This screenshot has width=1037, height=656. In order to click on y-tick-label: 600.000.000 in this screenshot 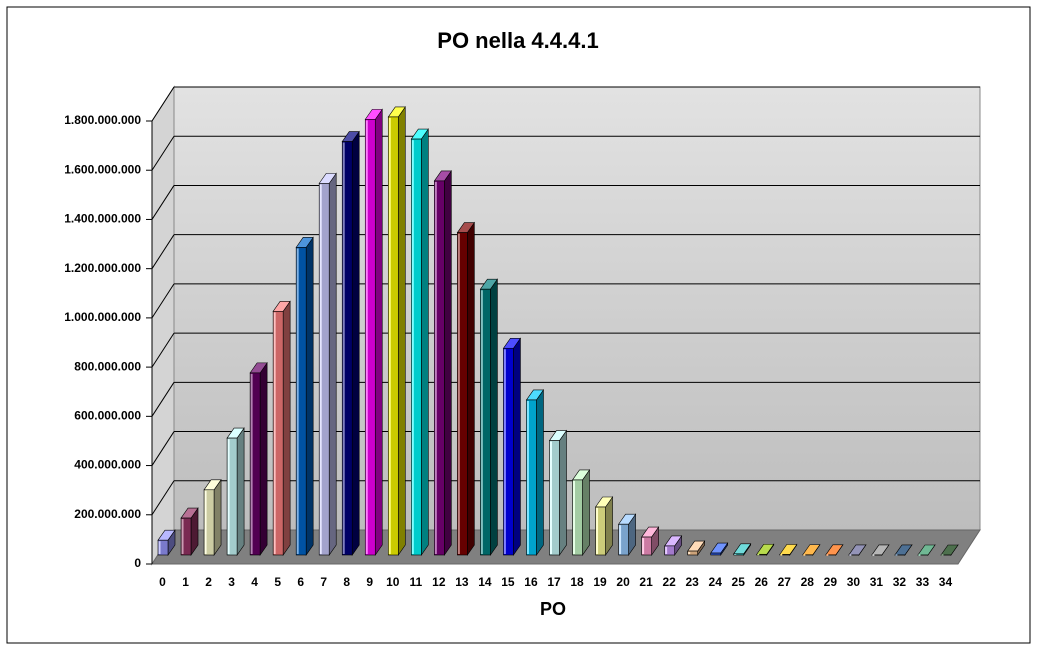, I will do `click(107, 416)`.